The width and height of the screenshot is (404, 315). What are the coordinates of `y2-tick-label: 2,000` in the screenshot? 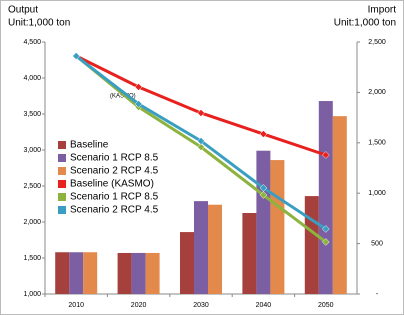 It's located at (377, 92).